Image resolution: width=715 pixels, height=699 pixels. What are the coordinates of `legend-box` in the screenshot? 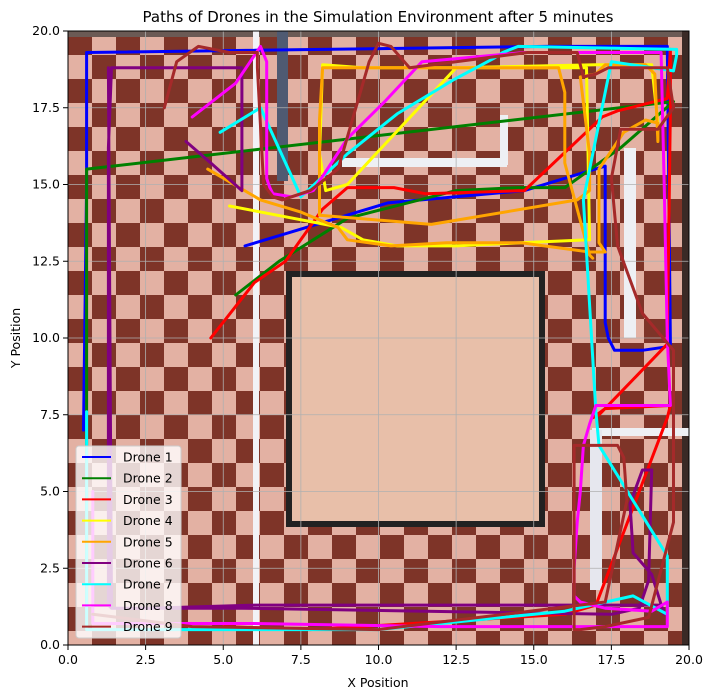 It's located at (128, 542).